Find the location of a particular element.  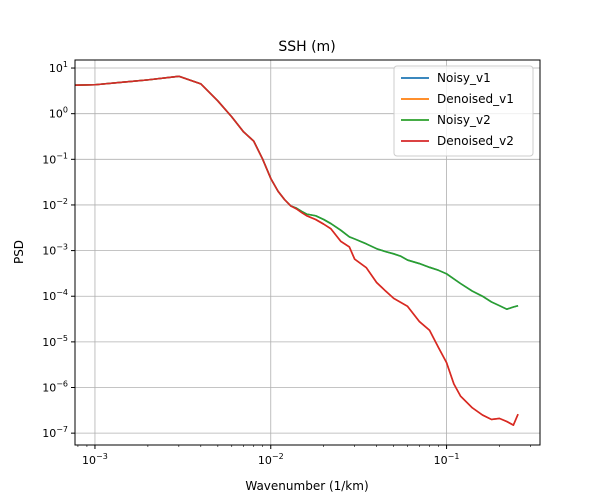

y-tick-label: 10⁻⁶ is located at coordinates (55, 387).